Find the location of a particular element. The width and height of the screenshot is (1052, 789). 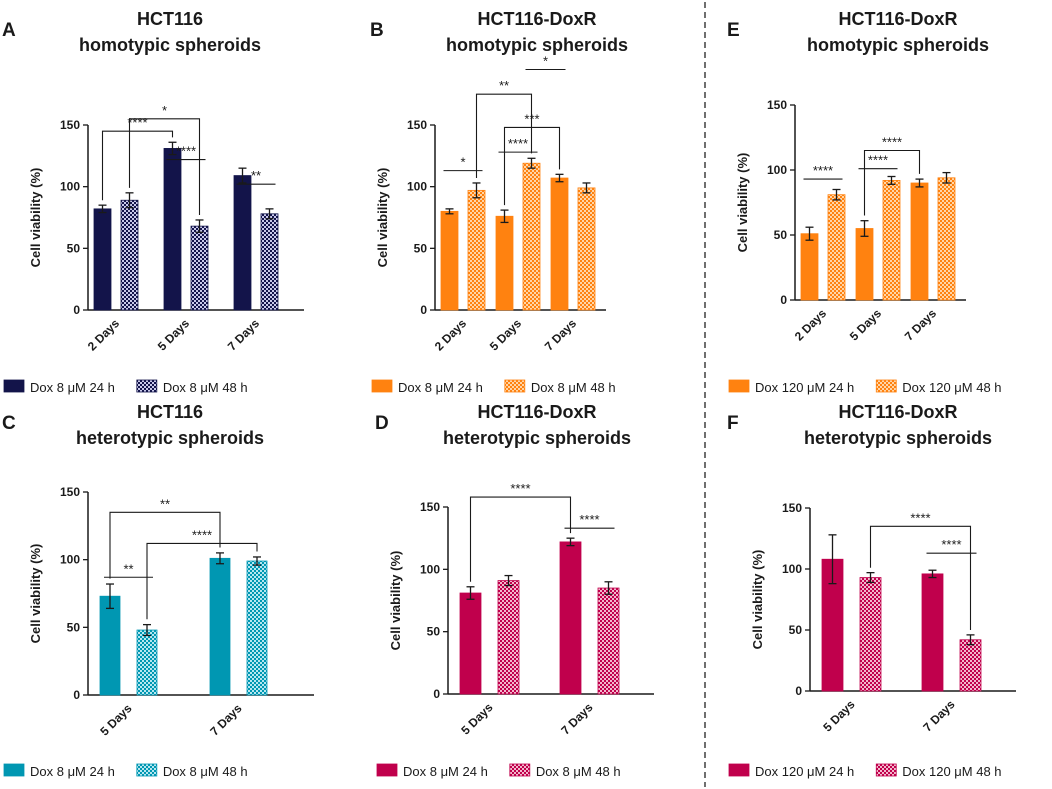

panel-title-F: heterotypic spheroids is located at coordinates (898, 438).